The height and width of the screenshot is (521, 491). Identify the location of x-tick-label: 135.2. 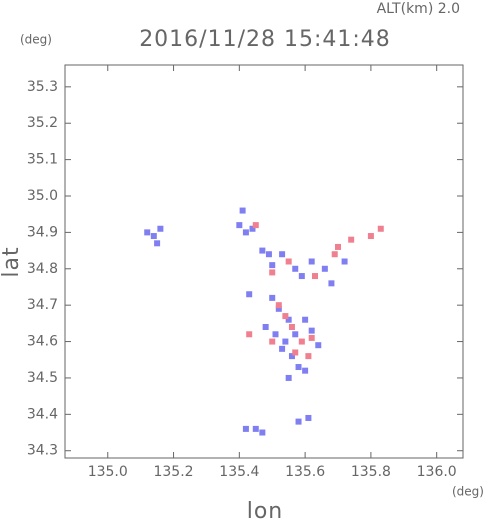
(173, 472).